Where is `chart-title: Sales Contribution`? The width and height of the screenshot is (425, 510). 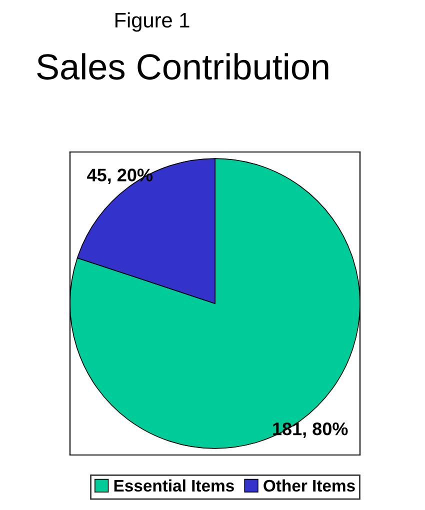 chart-title: Sales Contribution is located at coordinates (182, 66).